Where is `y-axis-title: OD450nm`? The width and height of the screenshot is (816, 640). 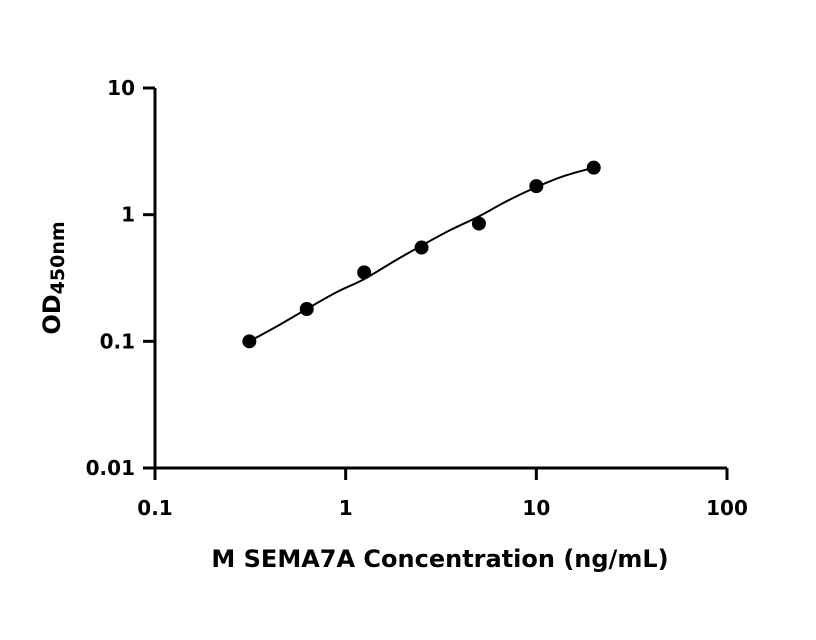 y-axis-title: OD450nm is located at coordinates (53, 277).